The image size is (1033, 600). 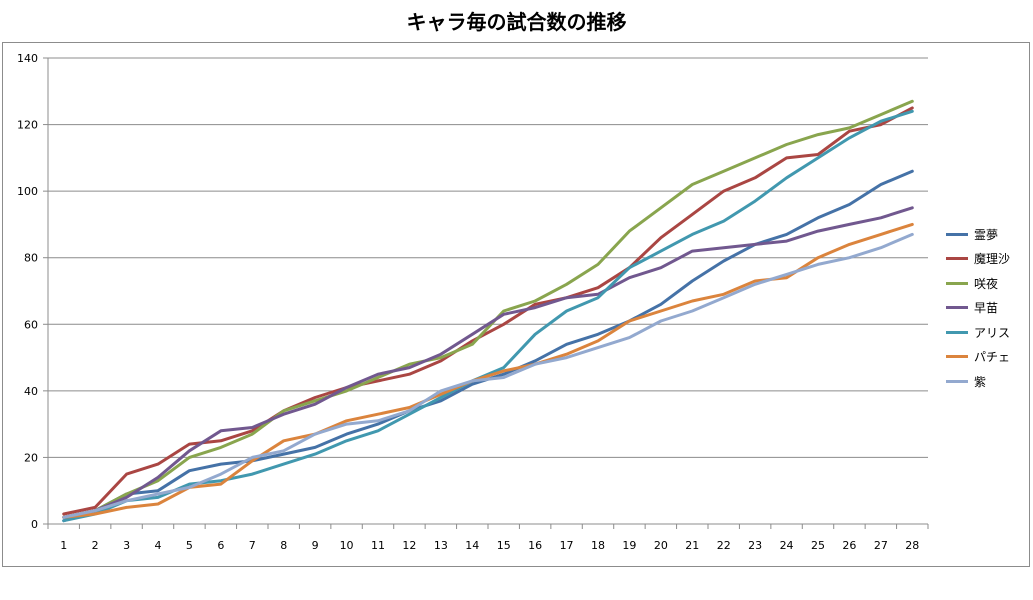 What do you see at coordinates (95, 545) in the screenshot?
I see `x-tick-label: 2` at bounding box center [95, 545].